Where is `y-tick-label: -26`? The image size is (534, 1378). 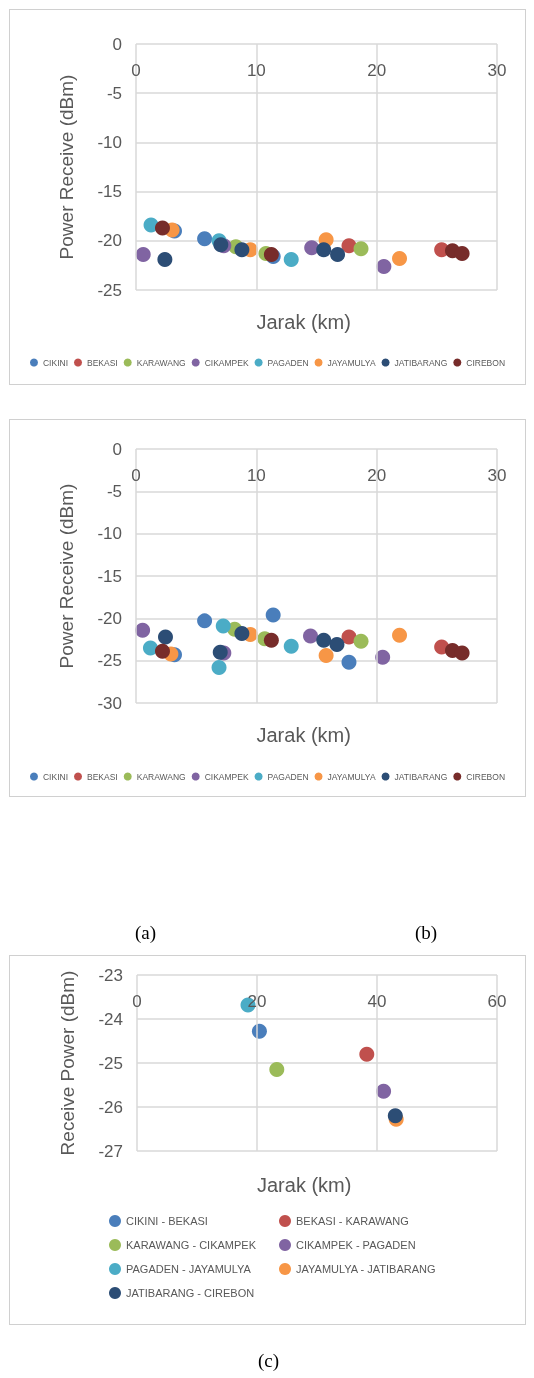 y-tick-label: -26 is located at coordinates (110, 1107).